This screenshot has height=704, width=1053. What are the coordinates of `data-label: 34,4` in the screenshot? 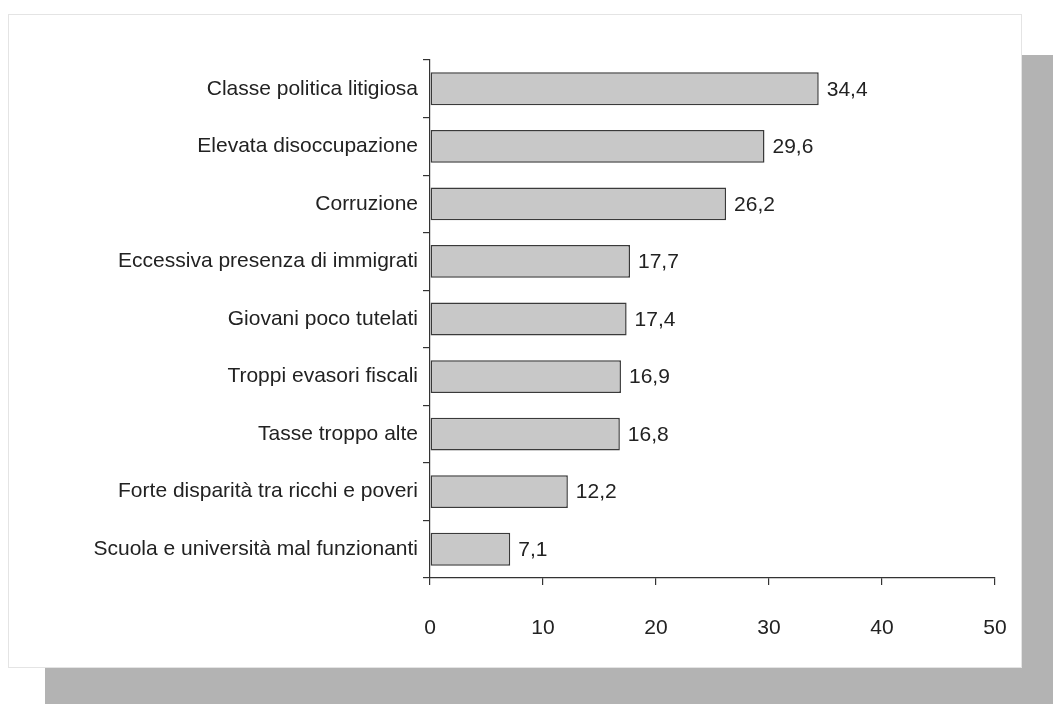 It's located at (847, 88).